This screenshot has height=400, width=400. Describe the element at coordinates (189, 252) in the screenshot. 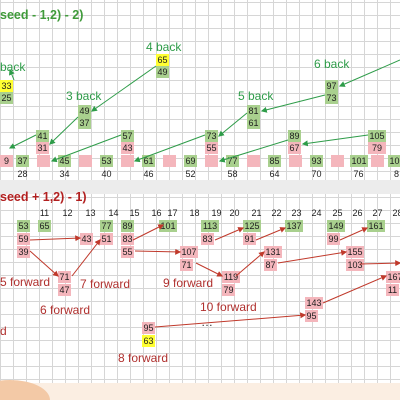

I see `pink-cell: 107` at that location.